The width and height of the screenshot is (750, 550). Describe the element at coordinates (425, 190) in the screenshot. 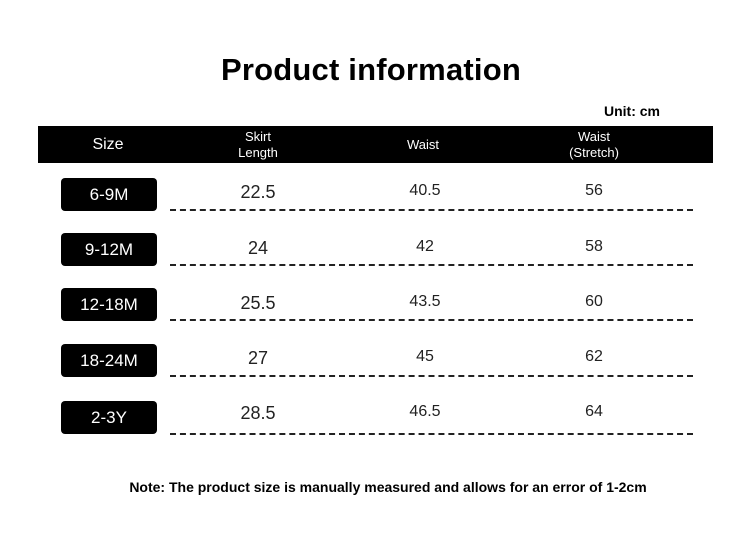

I see `waist-value: 40.5` at that location.